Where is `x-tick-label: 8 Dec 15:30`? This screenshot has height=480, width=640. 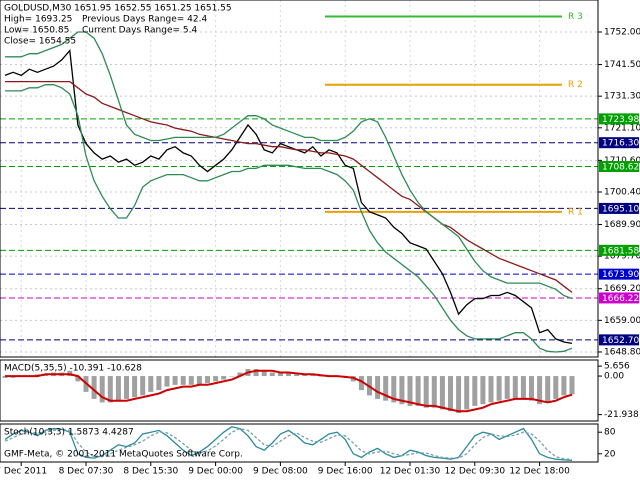 x-tick-label: 8 Dec 15:30 is located at coordinates (150, 472).